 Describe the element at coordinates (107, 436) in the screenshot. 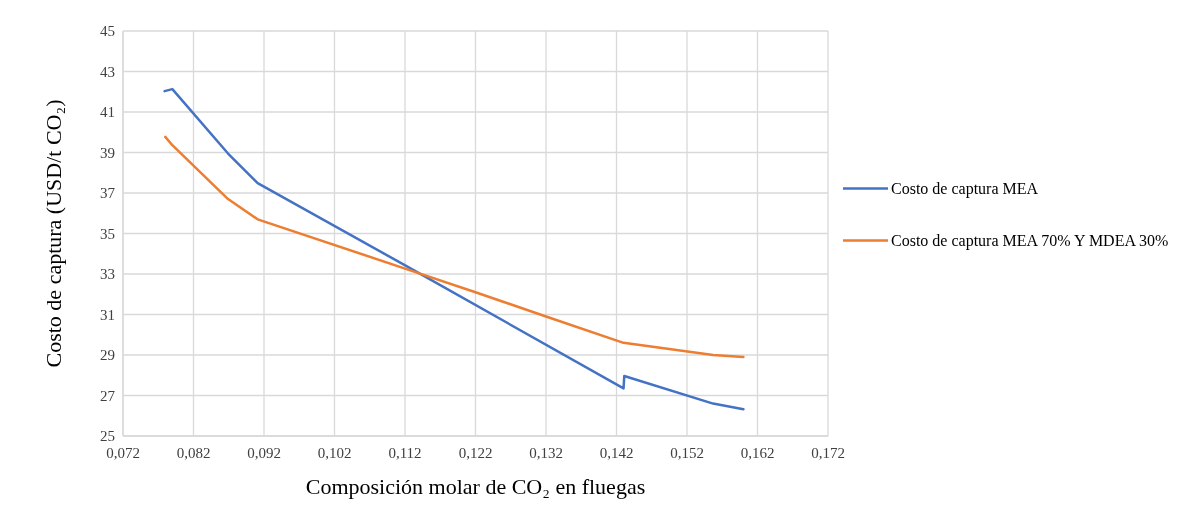

I see `y-tick-label: 25` at that location.